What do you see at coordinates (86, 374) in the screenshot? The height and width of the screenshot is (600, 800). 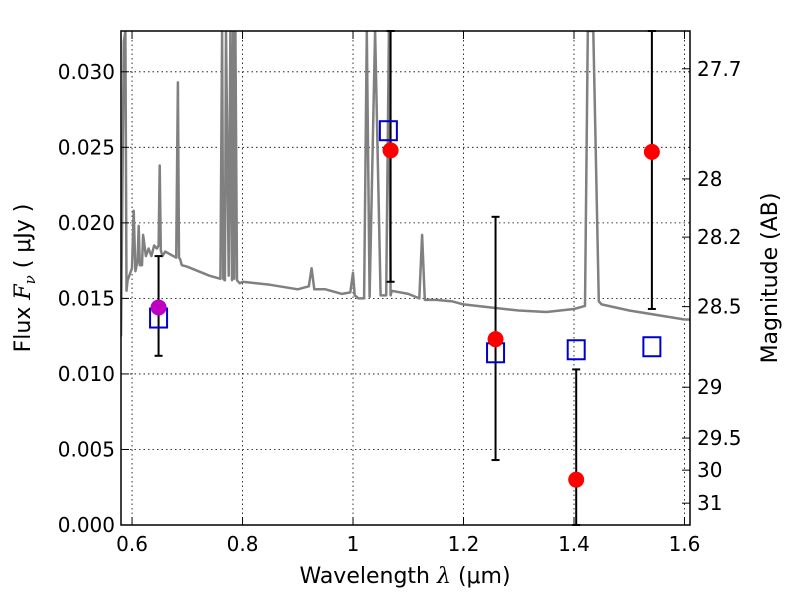 I see `y-tick-label: 0.010` at bounding box center [86, 374].